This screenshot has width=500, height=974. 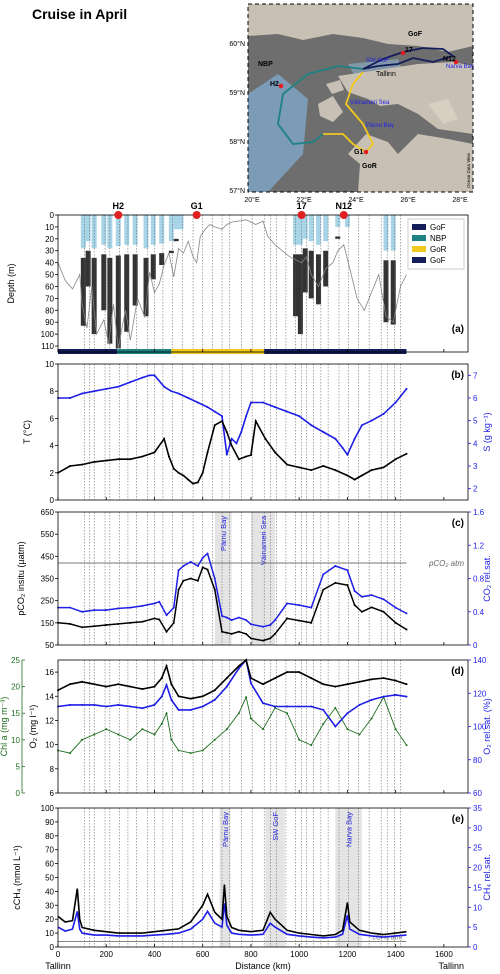 What do you see at coordinates (48, 334) in the screenshot?
I see `panel-a-y-tick-label: 100` at bounding box center [48, 334].